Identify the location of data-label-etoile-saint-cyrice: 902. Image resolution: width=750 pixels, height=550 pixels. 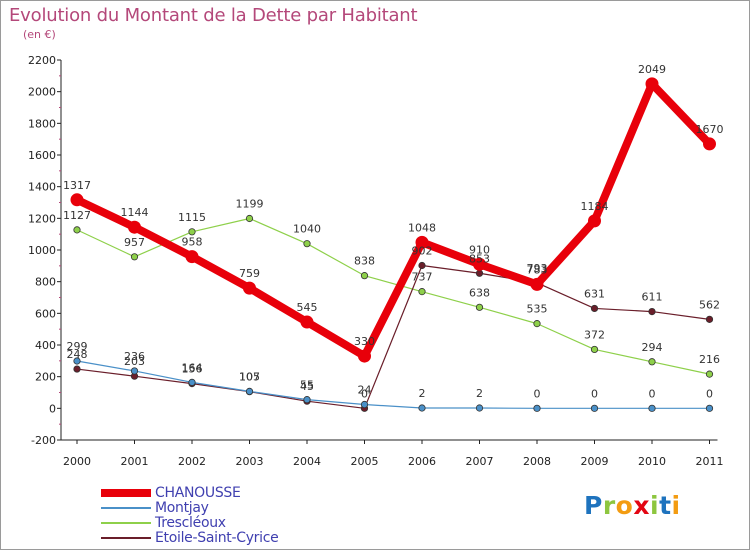
(422, 251).